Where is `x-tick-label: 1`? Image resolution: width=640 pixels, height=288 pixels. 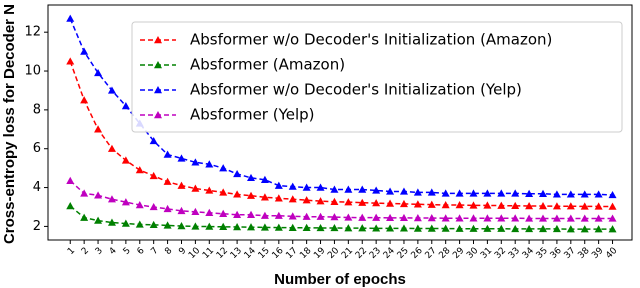 x-tick-label: 1 is located at coordinates (71, 251).